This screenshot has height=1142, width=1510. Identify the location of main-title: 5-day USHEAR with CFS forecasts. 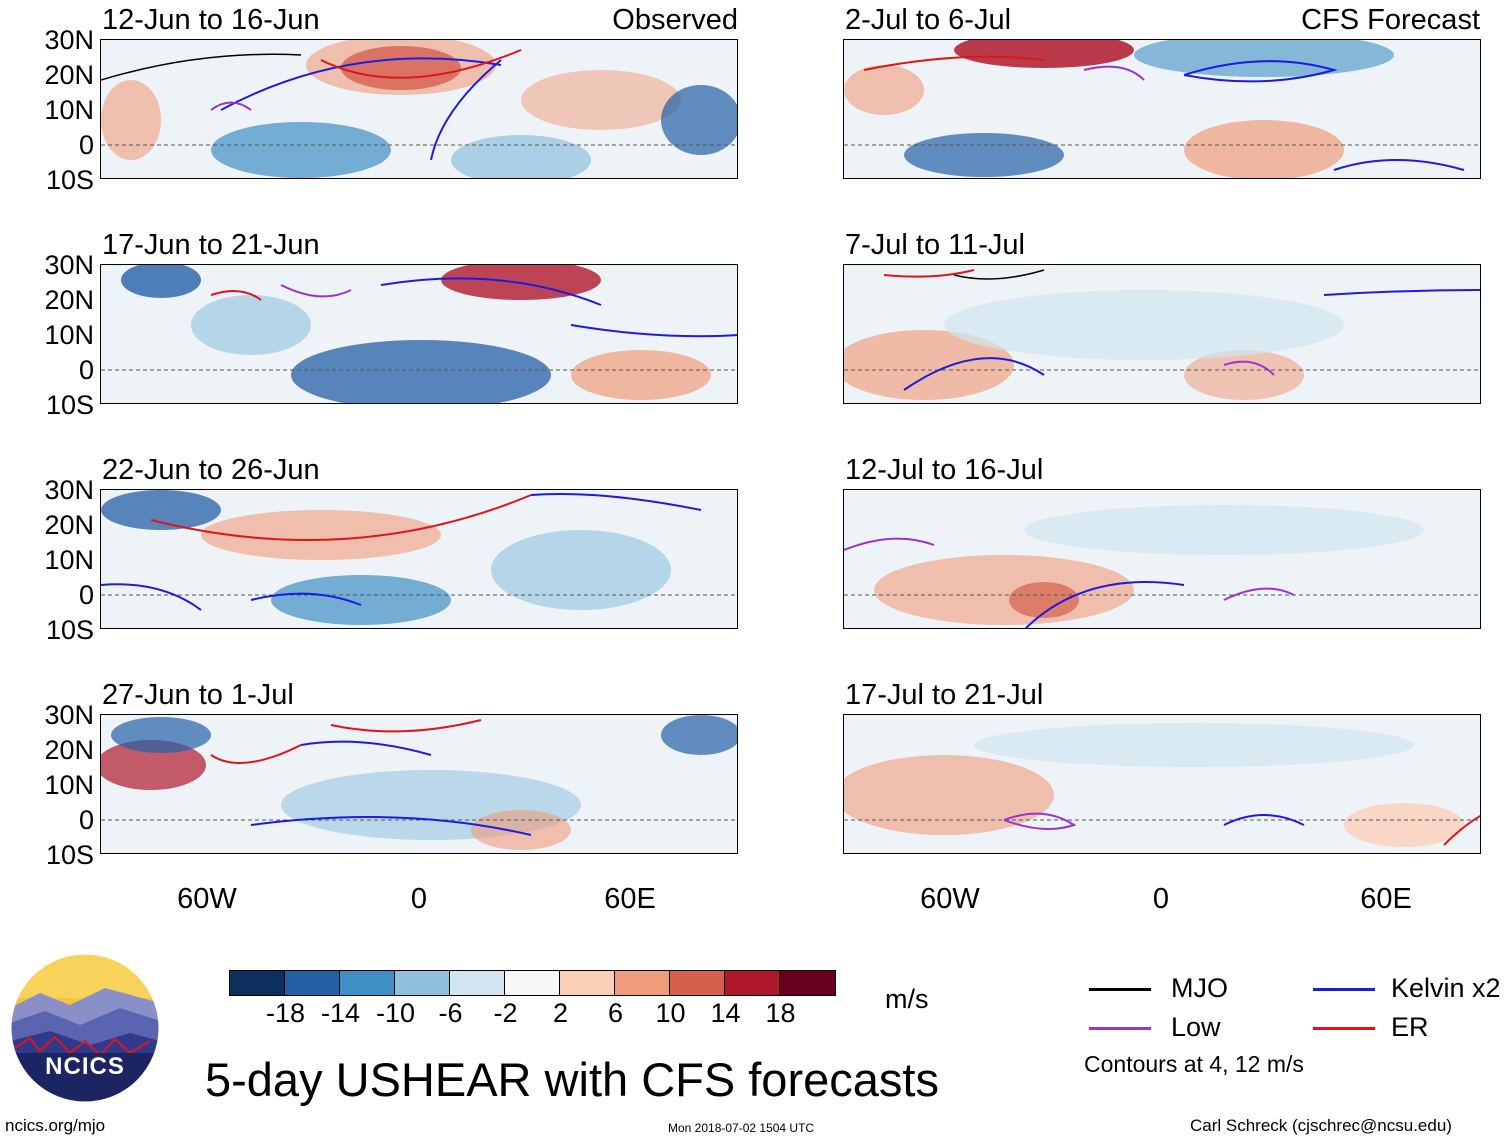
(572, 1079).